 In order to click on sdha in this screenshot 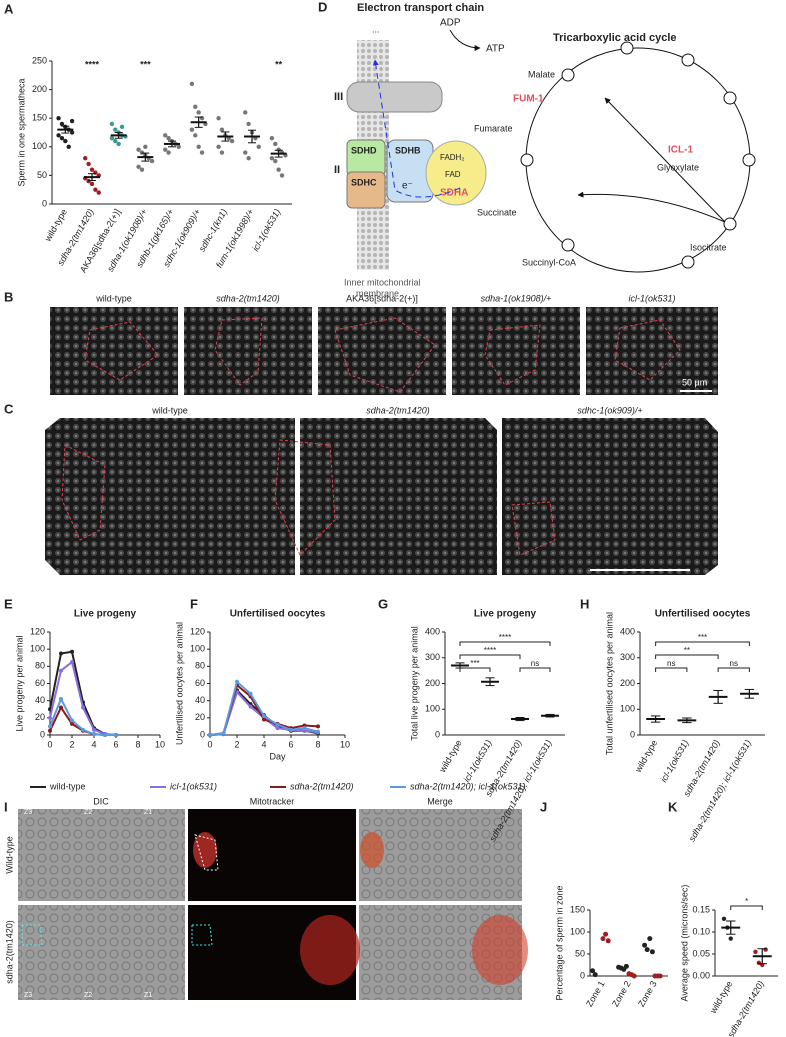, I will do `click(456, 173)`.